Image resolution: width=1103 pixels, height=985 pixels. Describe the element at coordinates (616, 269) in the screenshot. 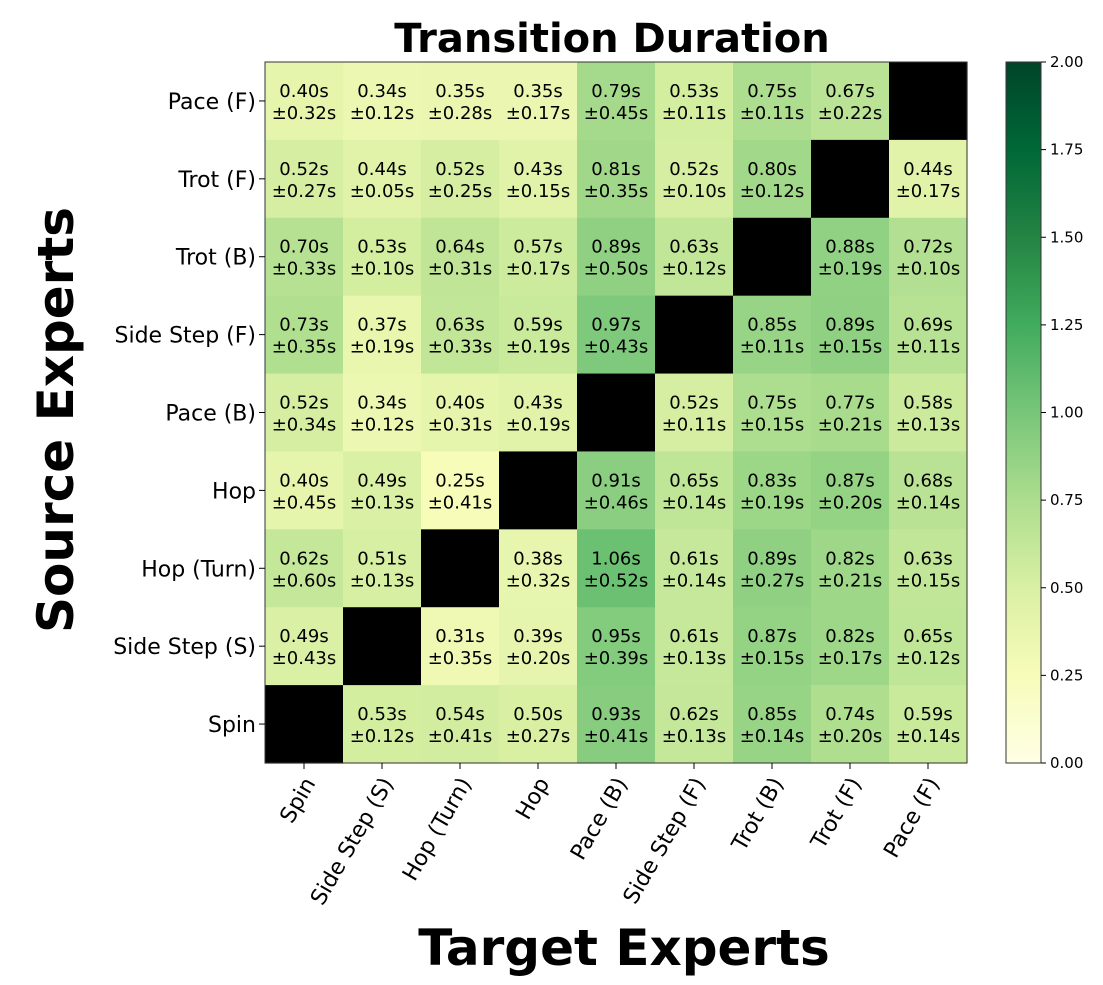

I see `cell-std-label: ±0.50s` at that location.